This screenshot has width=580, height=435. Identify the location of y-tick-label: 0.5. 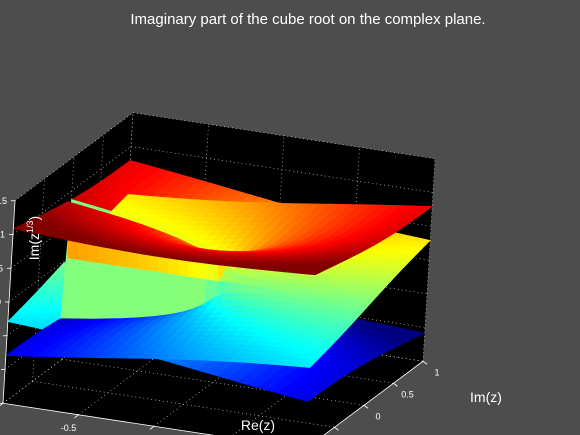
(407, 394).